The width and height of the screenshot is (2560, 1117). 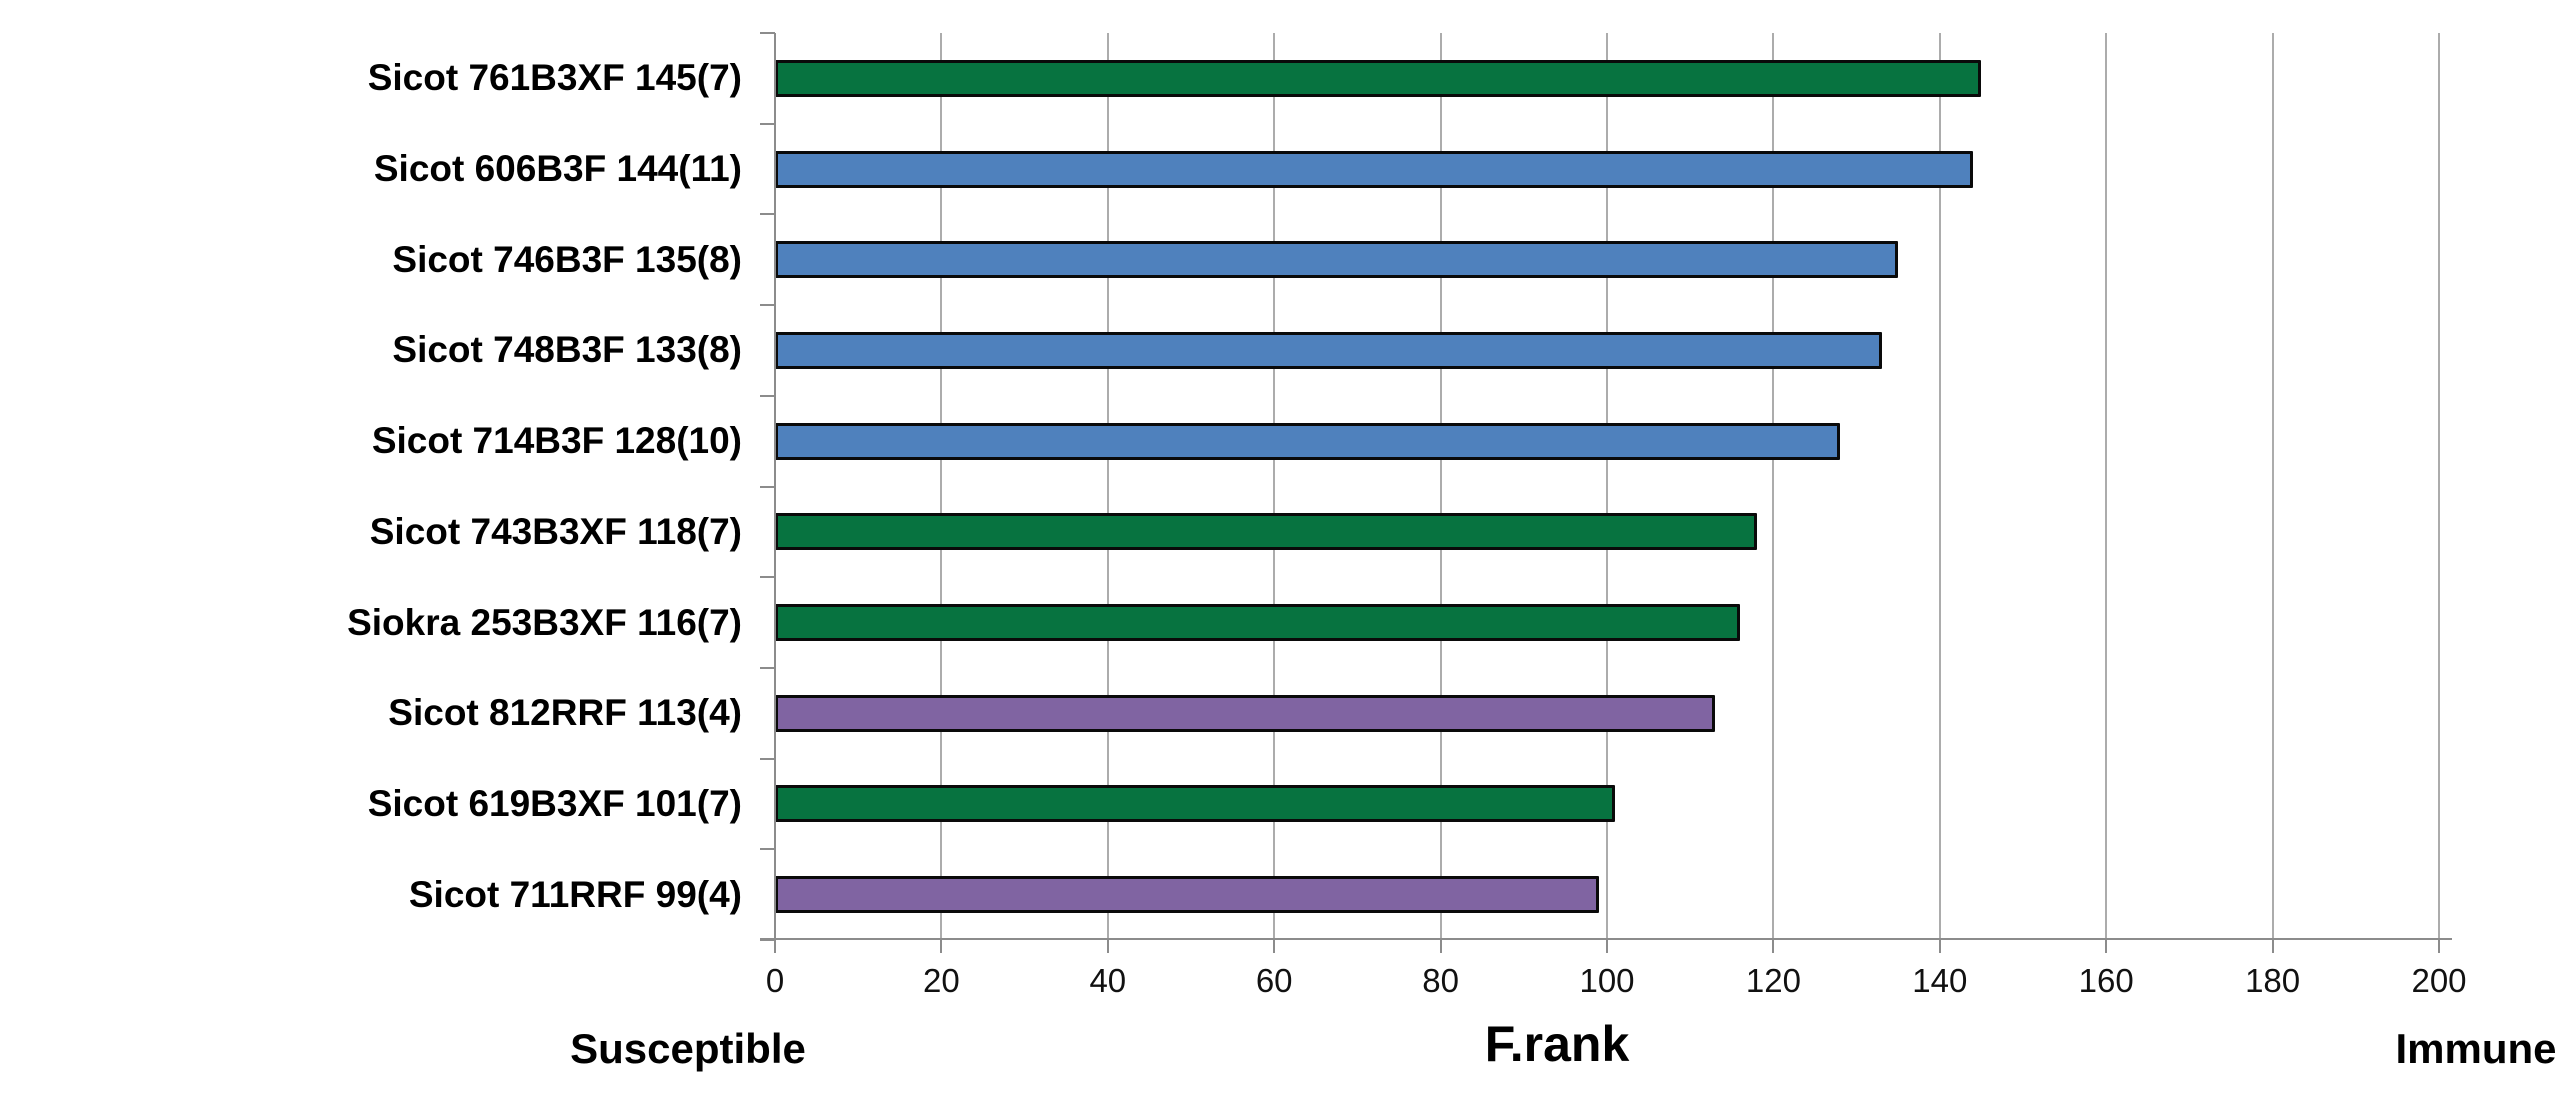 What do you see at coordinates (2476, 1048) in the screenshot?
I see `x-axis-right-caption: Immune` at bounding box center [2476, 1048].